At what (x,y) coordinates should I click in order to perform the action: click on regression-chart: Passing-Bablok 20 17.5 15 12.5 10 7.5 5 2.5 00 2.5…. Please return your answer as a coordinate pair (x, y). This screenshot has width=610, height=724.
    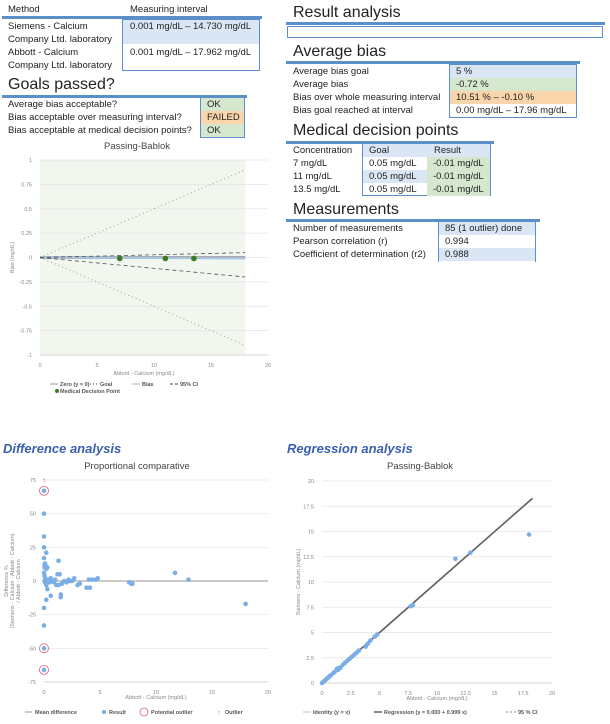
    Looking at the image, I should click on (425, 588).